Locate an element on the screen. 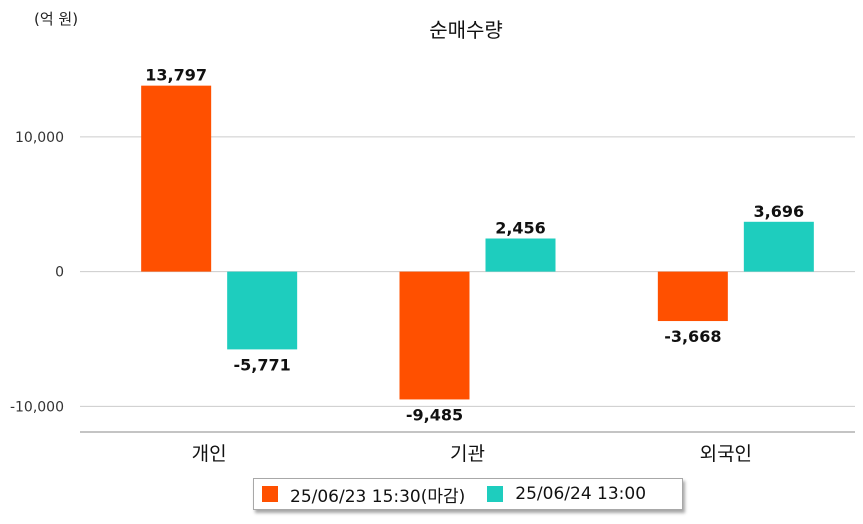  x-tick-label: 외국인 is located at coordinates (726, 454).